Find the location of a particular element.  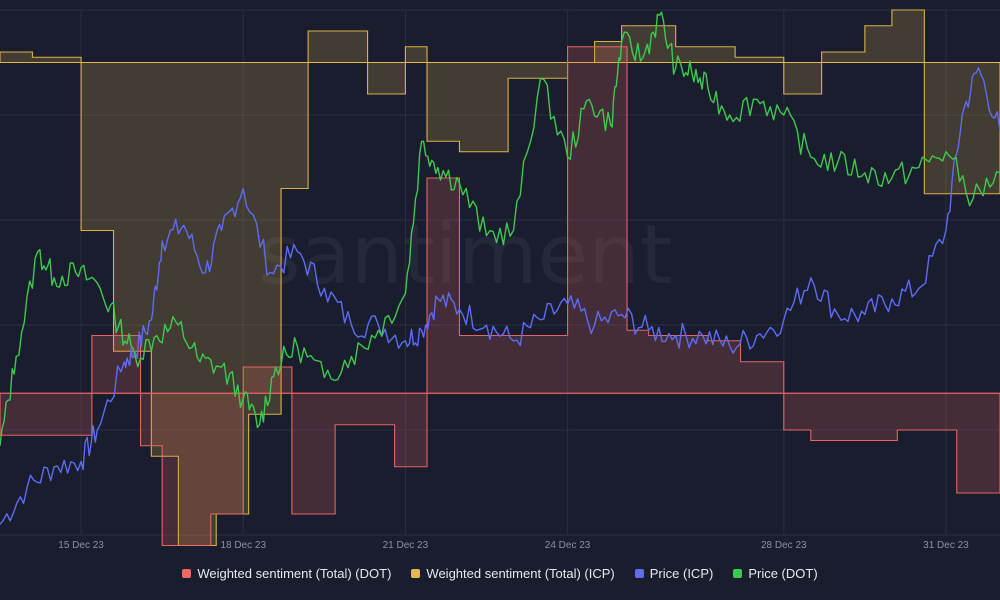

legend-swatch-dot-sentiment is located at coordinates (187, 573).